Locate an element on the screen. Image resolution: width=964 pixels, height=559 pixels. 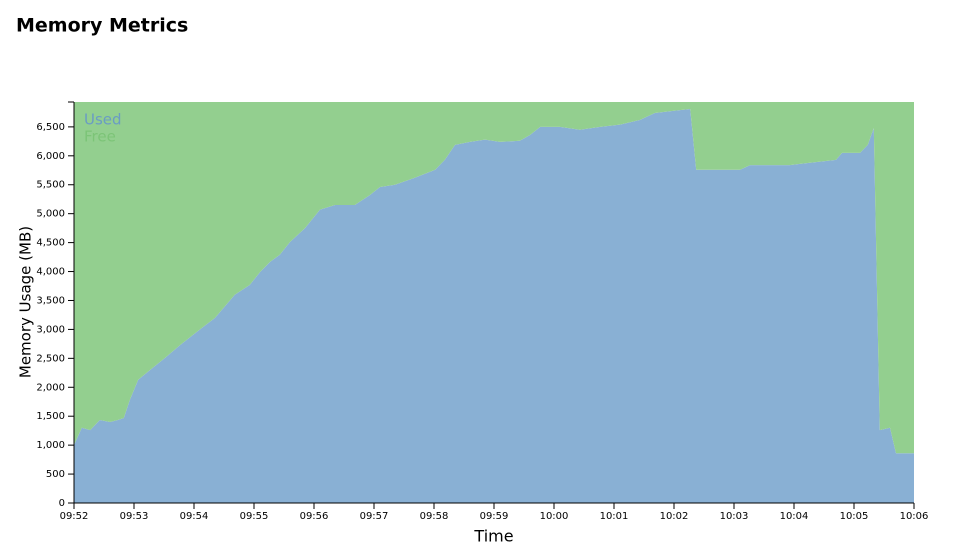
legend-entry: Free is located at coordinates (100, 137).